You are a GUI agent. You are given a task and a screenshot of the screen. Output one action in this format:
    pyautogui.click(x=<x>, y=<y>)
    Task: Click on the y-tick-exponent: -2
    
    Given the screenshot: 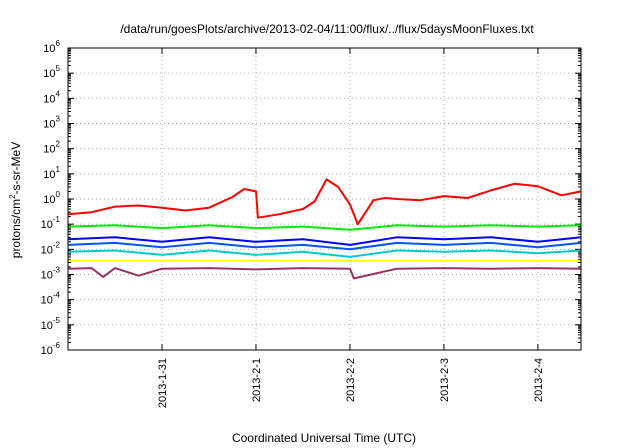 What is the action you would take?
    pyautogui.click(x=57, y=244)
    